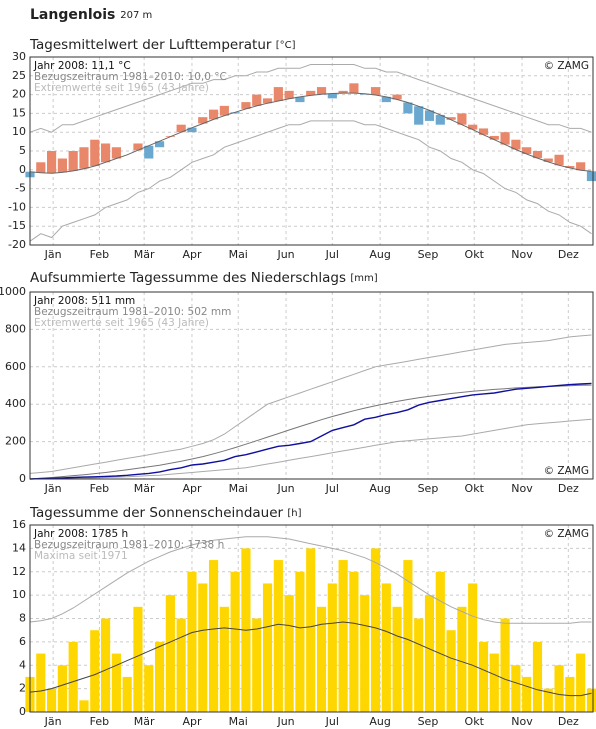  What do you see at coordinates (20, 188) in the screenshot?
I see `y-tick-label: -5` at bounding box center [20, 188].